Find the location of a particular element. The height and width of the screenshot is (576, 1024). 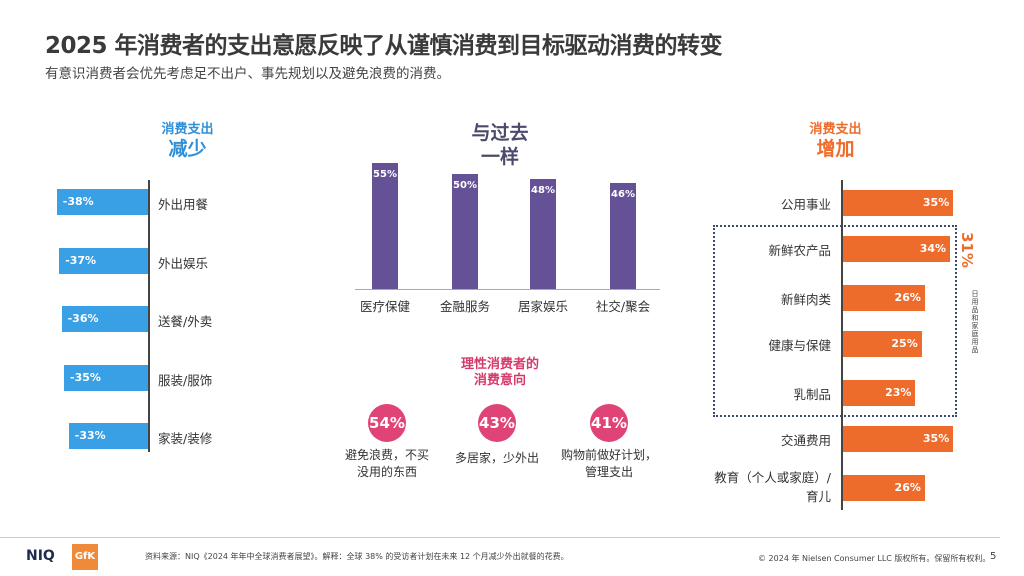

intention-label-waste-line1: 避免浪费，不买 is located at coordinates (386, 455).